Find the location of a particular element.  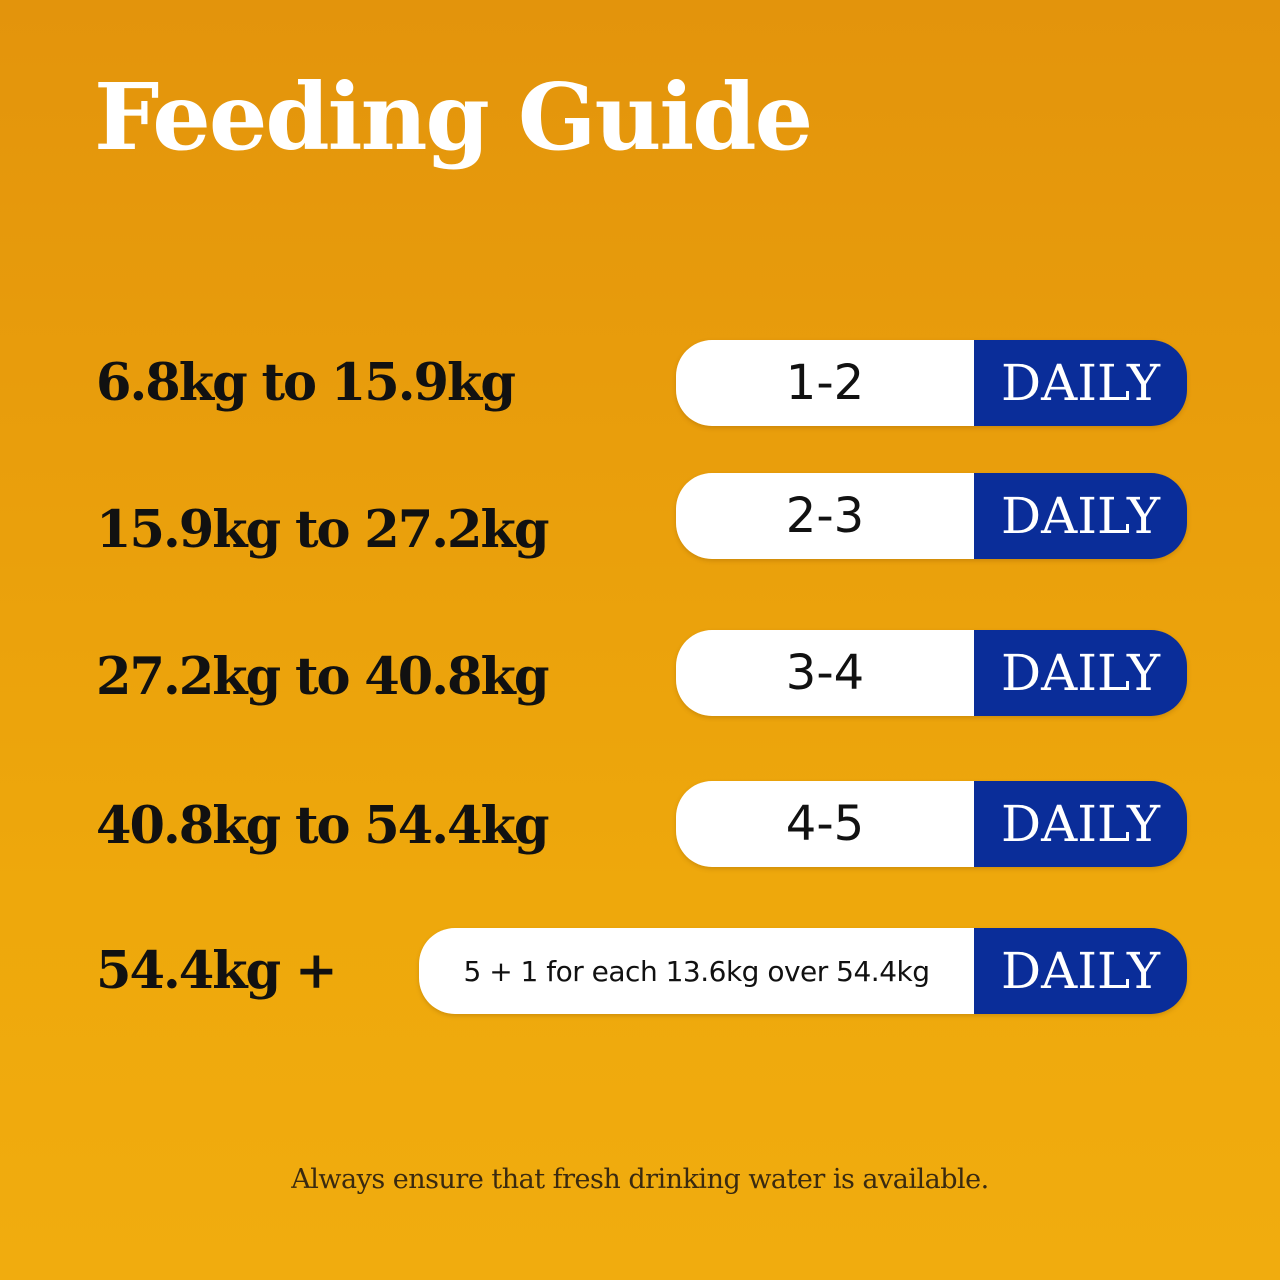

feeding-amount-pill: 4-5 DAILY is located at coordinates (931, 824).